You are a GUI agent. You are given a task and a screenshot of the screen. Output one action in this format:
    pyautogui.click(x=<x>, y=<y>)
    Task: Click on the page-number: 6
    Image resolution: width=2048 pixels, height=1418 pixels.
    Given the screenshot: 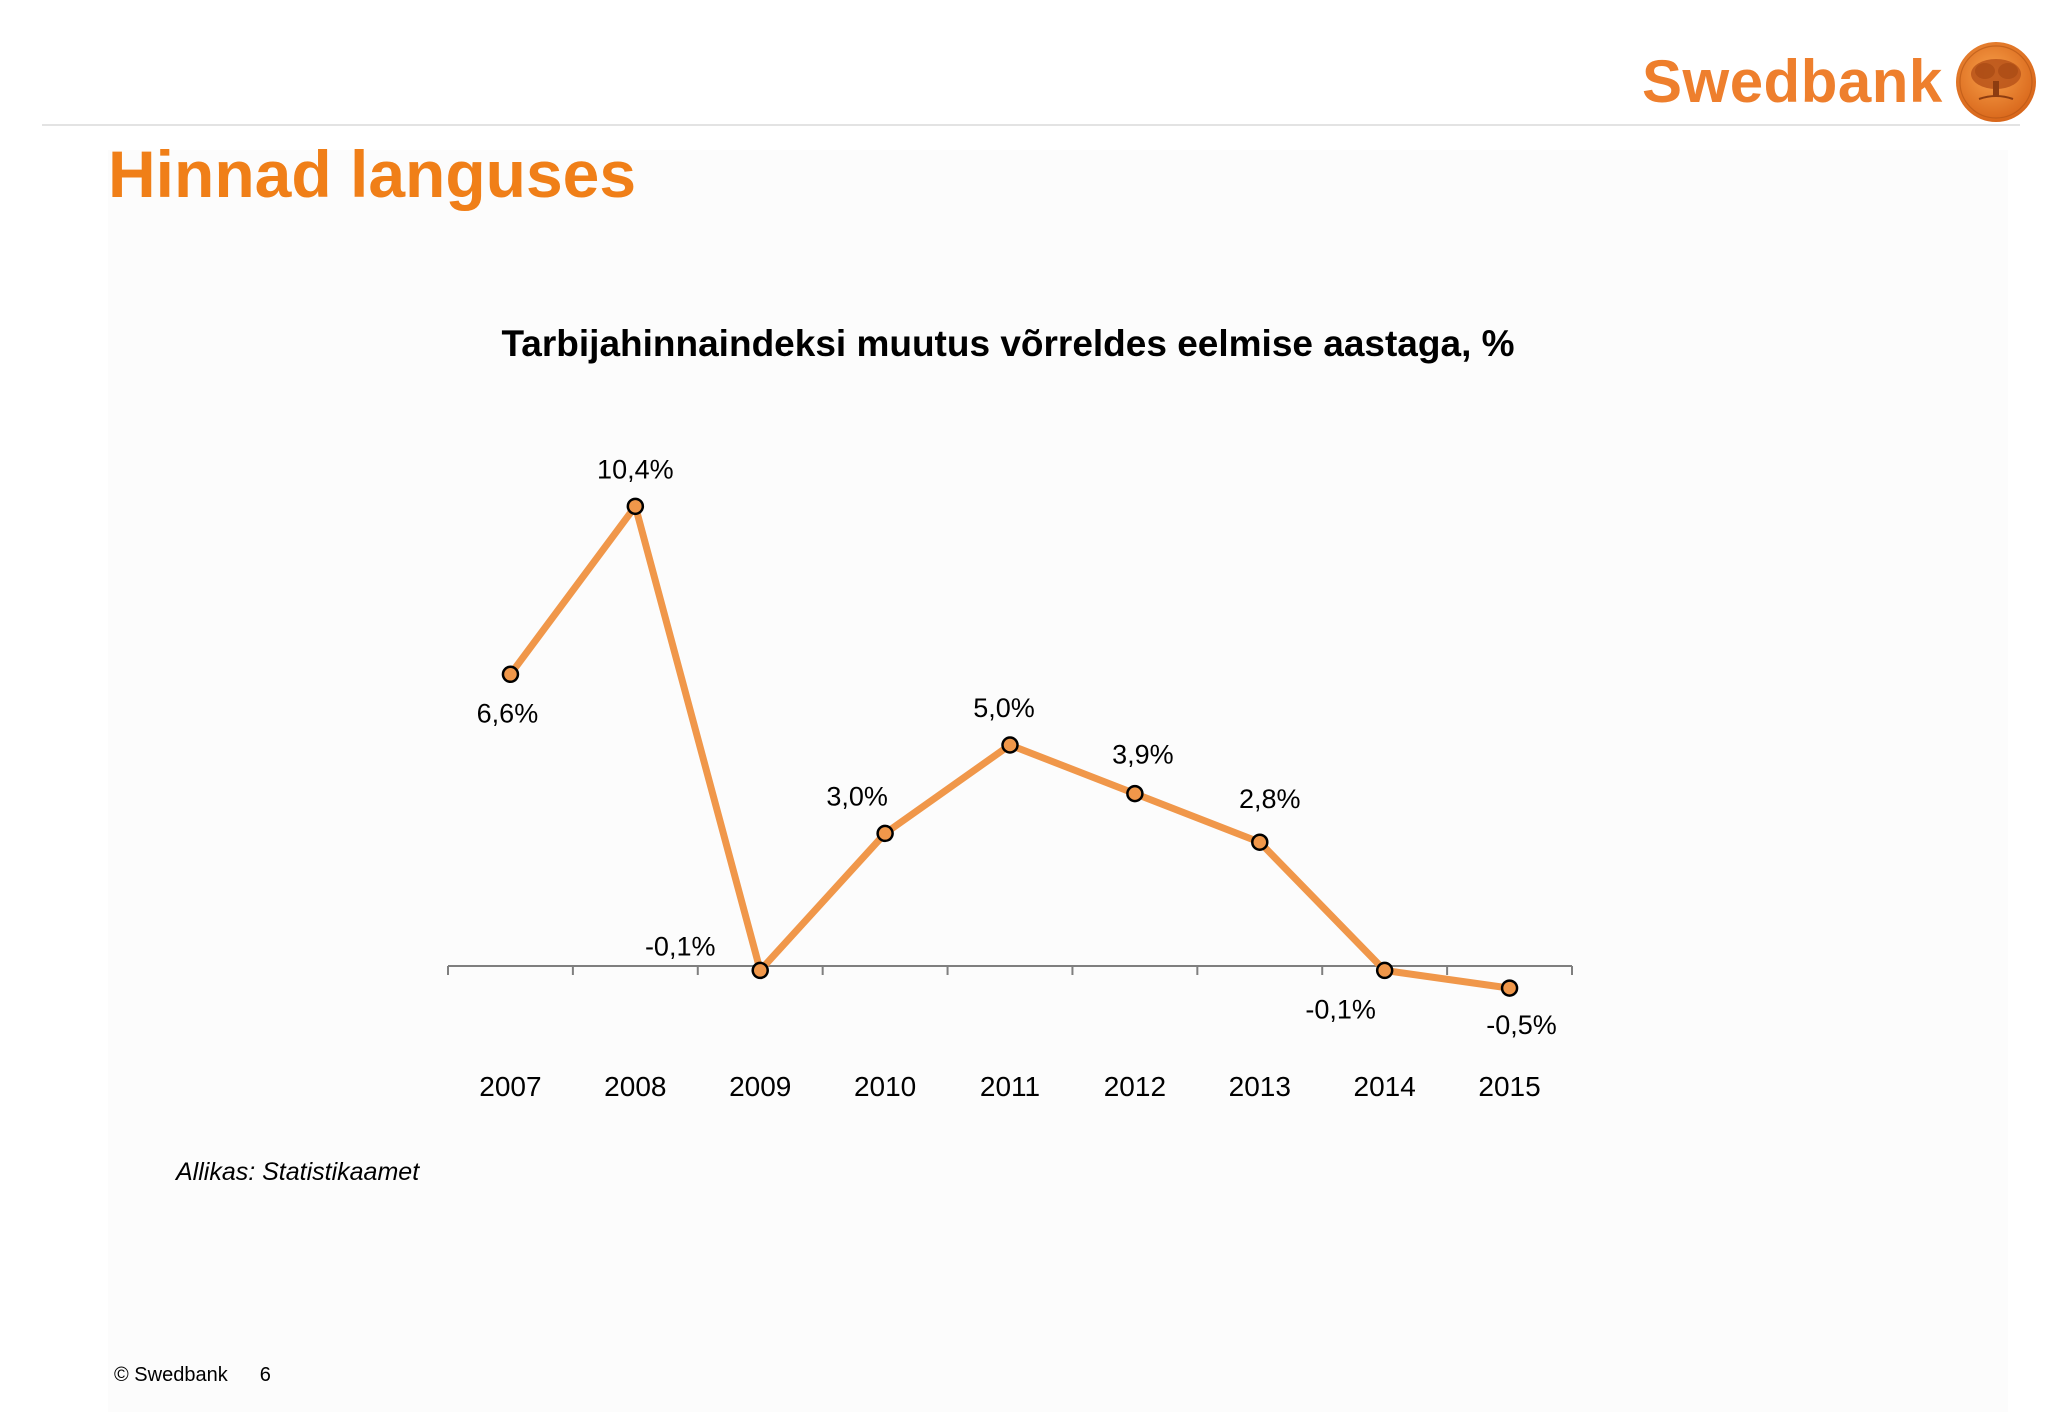 What is the action you would take?
    pyautogui.click(x=265, y=1375)
    